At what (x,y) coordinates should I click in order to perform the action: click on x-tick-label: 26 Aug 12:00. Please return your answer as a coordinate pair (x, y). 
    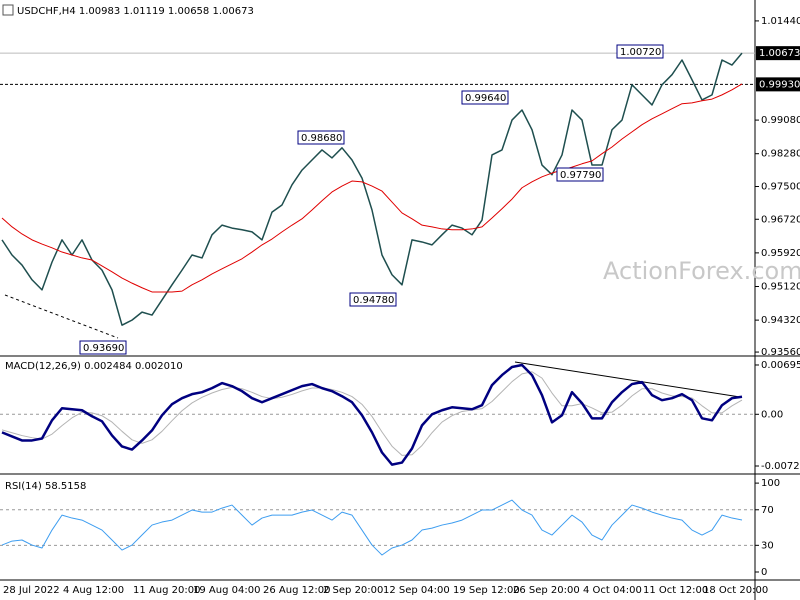
    Looking at the image, I should click on (296, 590).